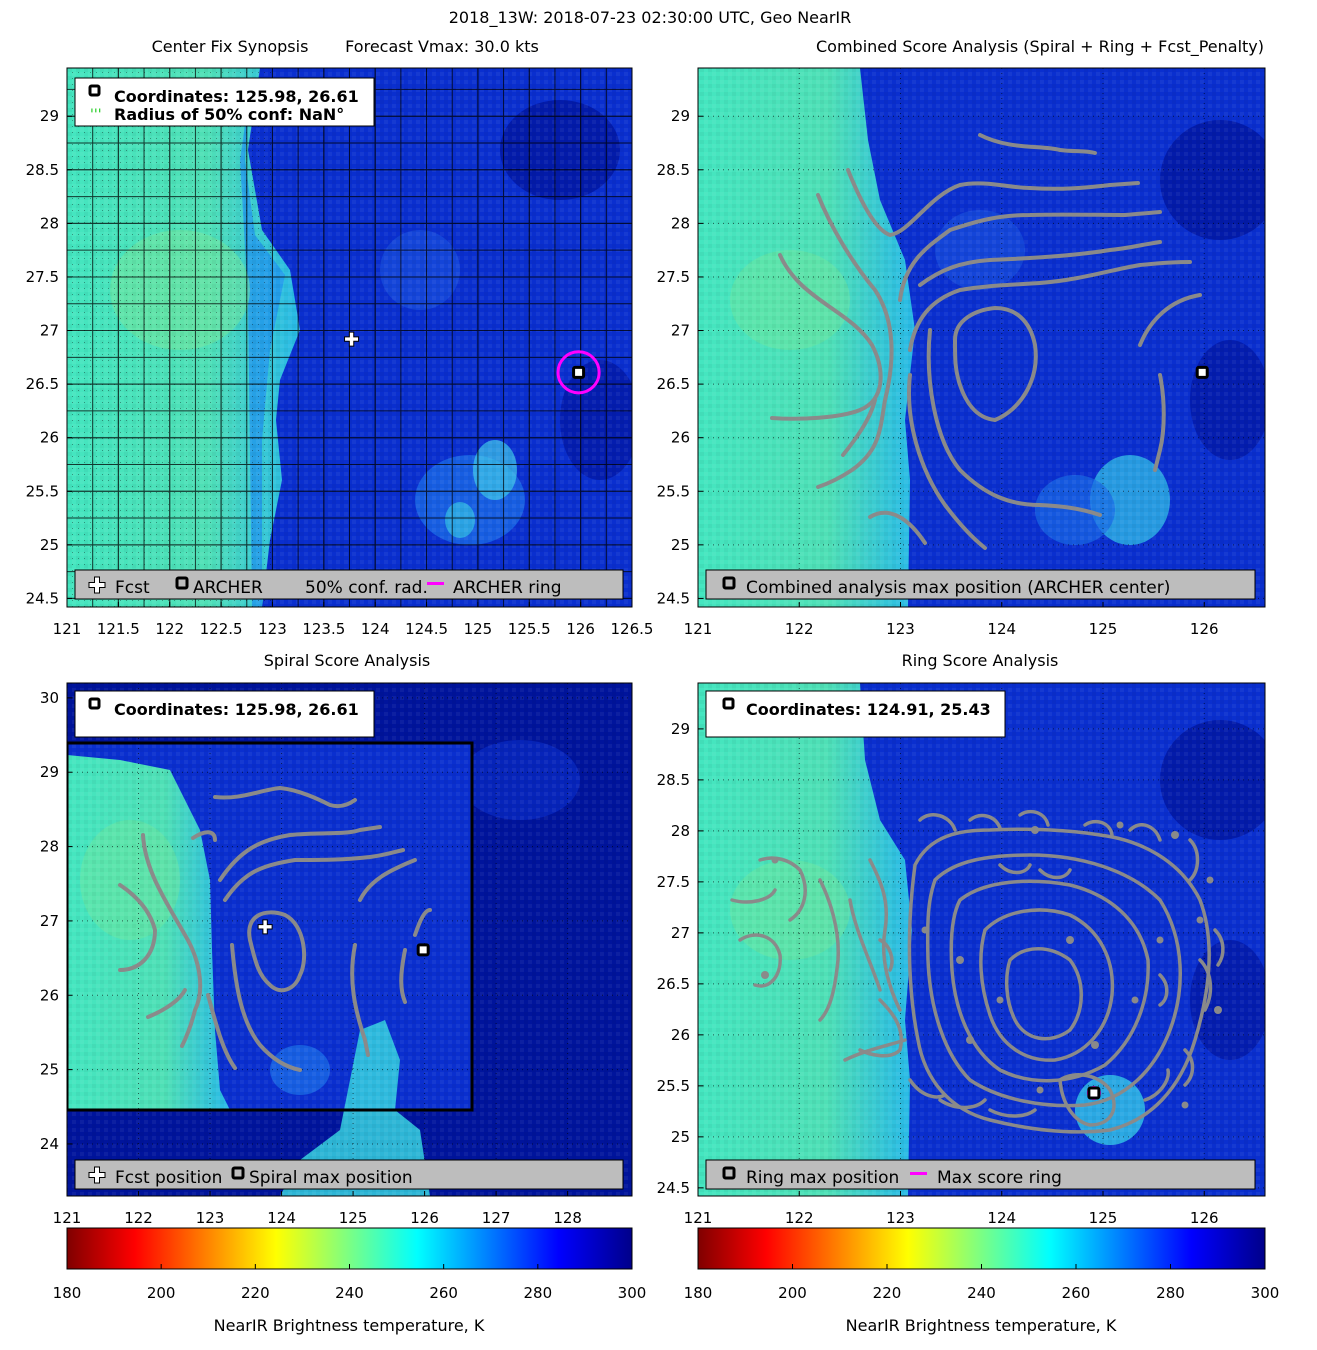 Image resolution: width=1317 pixels, height=1350 pixels. I want to click on panel3-info-box: Coordinates: 125.98, 26.61, so click(224, 714).